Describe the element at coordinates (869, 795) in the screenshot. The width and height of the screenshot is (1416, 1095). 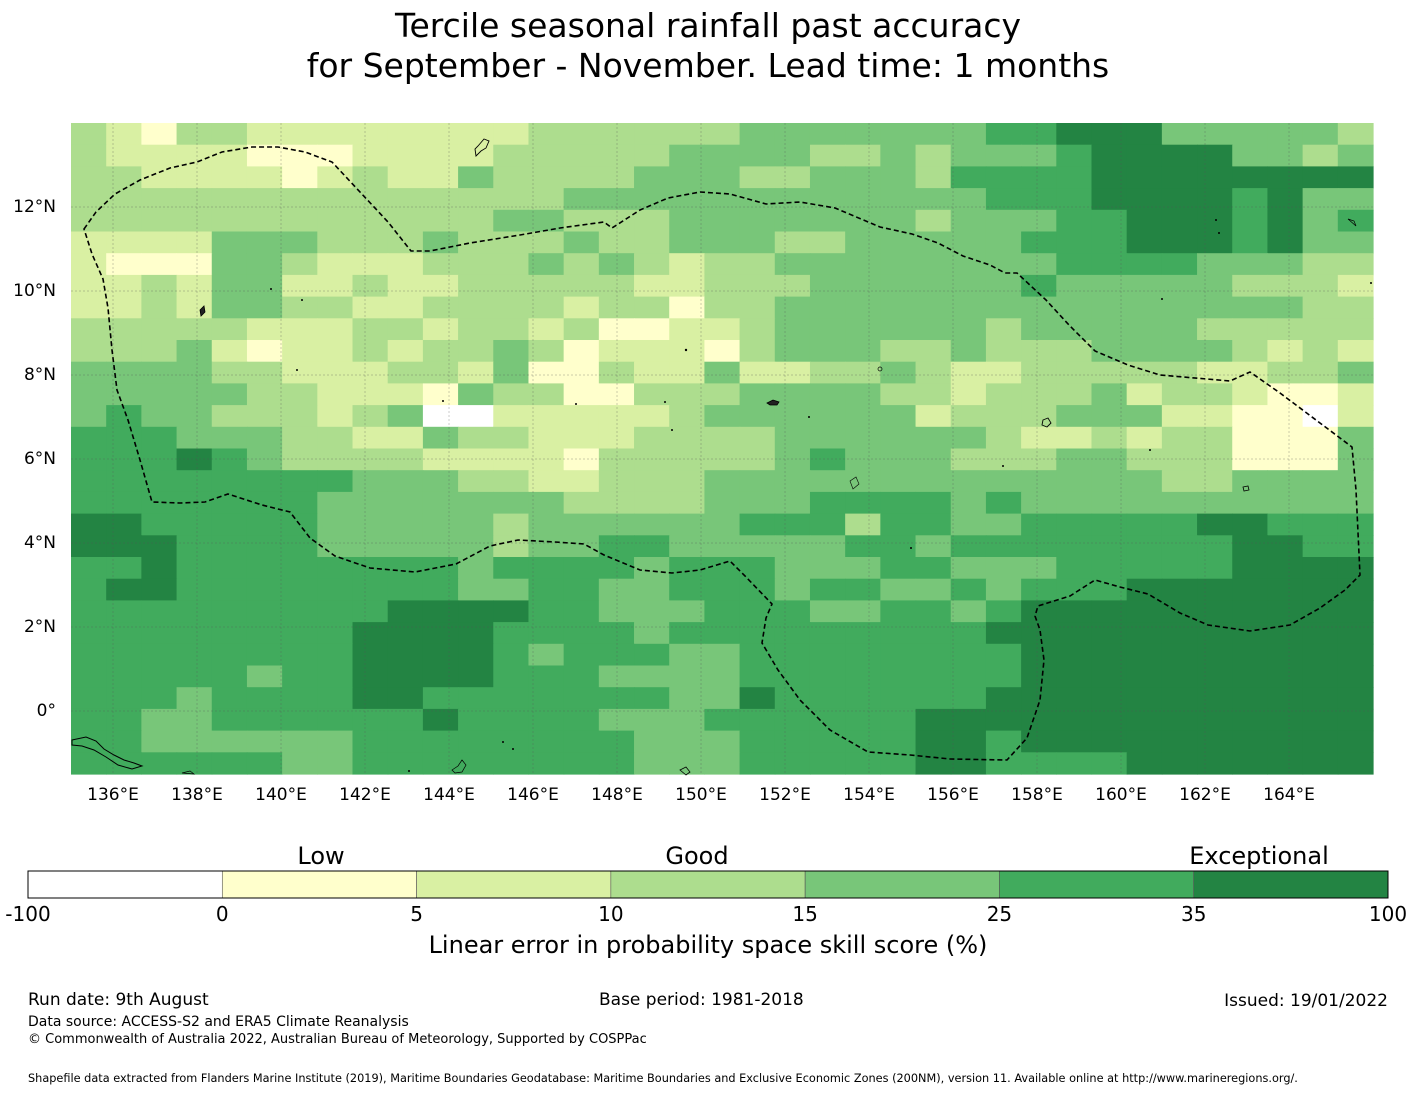
I see `x-tick-label: 154°E` at that location.